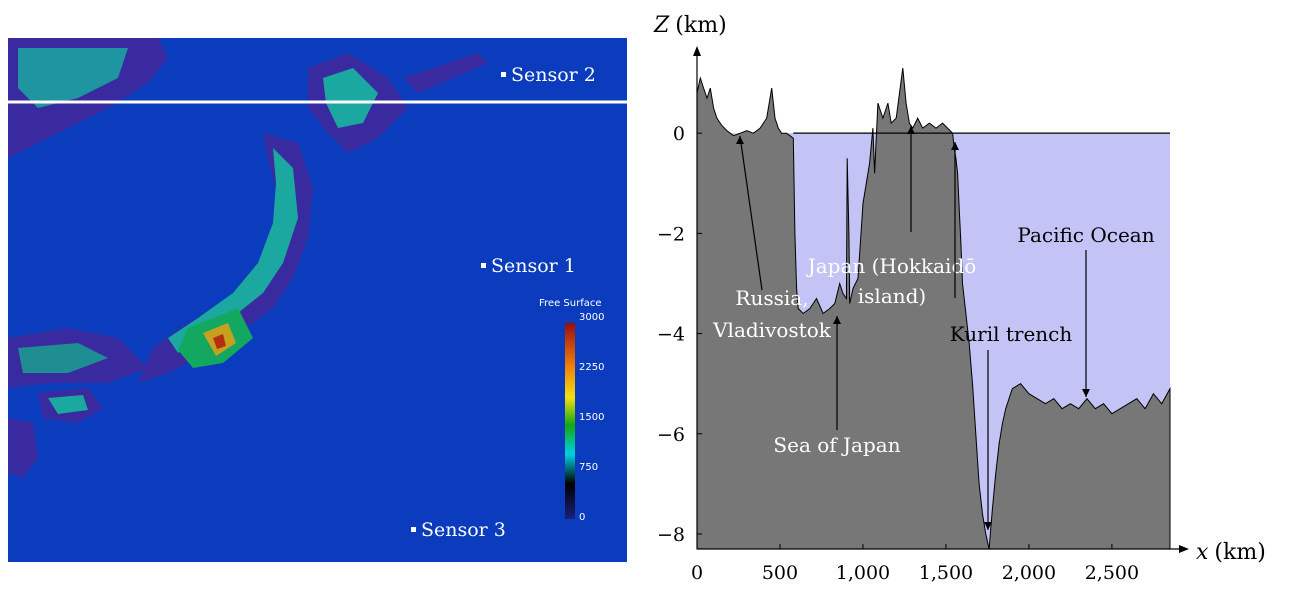 Image resolution: width=1289 pixels, height=592 pixels. What do you see at coordinates (671, 335) in the screenshot?
I see `y-tick-label: −4` at bounding box center [671, 335].